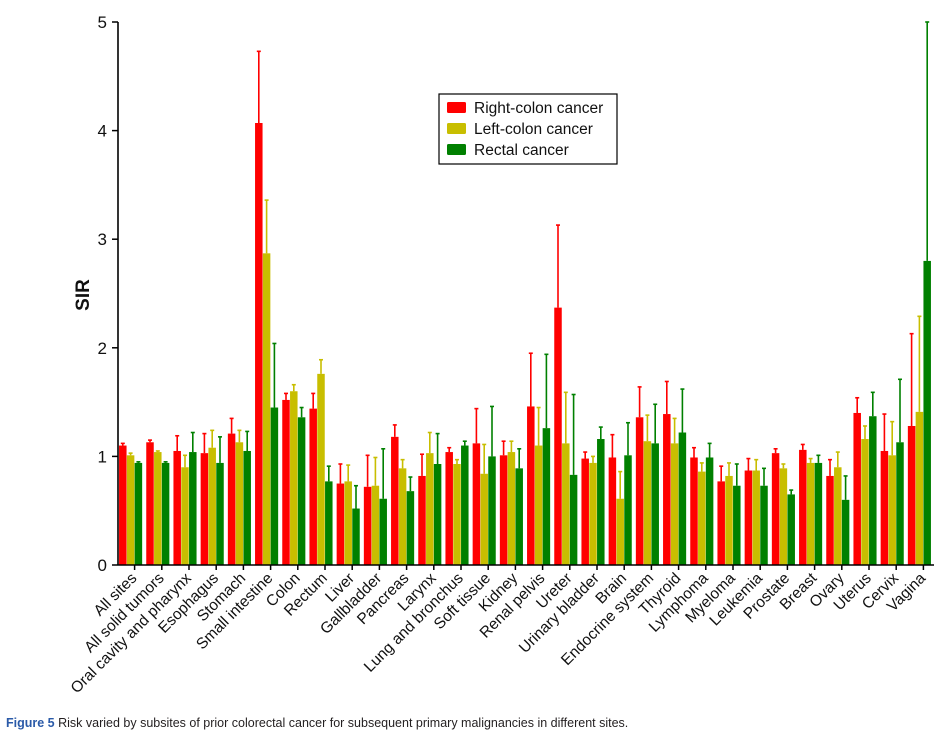 This screenshot has width=941, height=738. I want to click on bar-left-colon-cancer-colon, so click(294, 478).